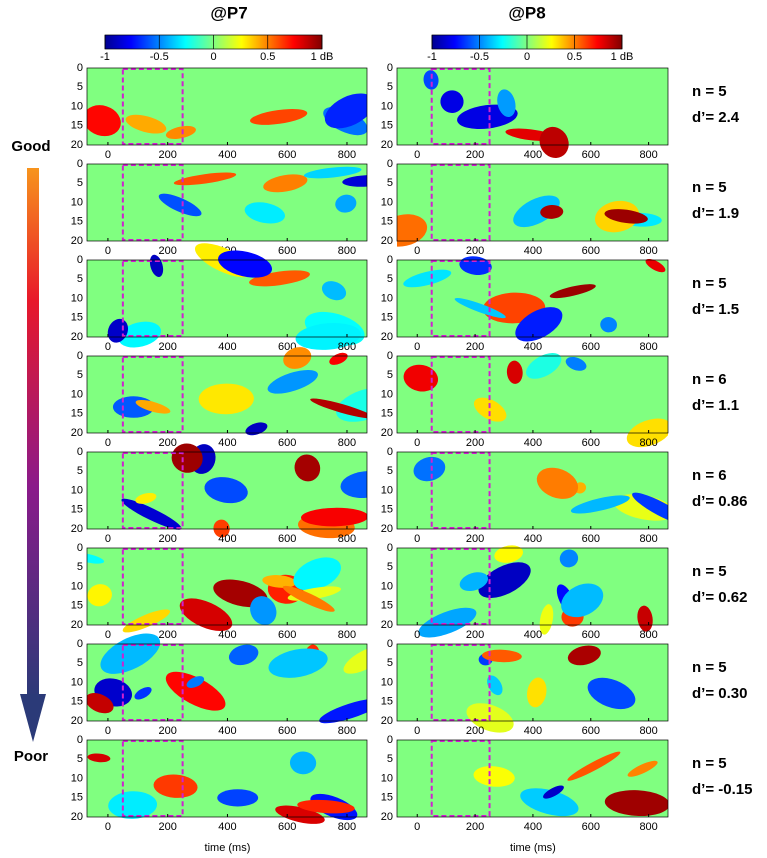  Describe the element at coordinates (715, 405) in the screenshot. I see `row-d: d’= 1.1` at that location.